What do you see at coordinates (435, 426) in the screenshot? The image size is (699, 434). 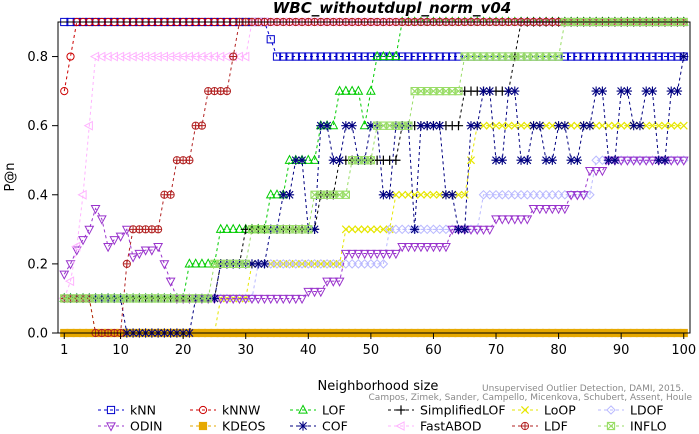 I see `legend-item-fastabod: FastABOD` at bounding box center [435, 426].